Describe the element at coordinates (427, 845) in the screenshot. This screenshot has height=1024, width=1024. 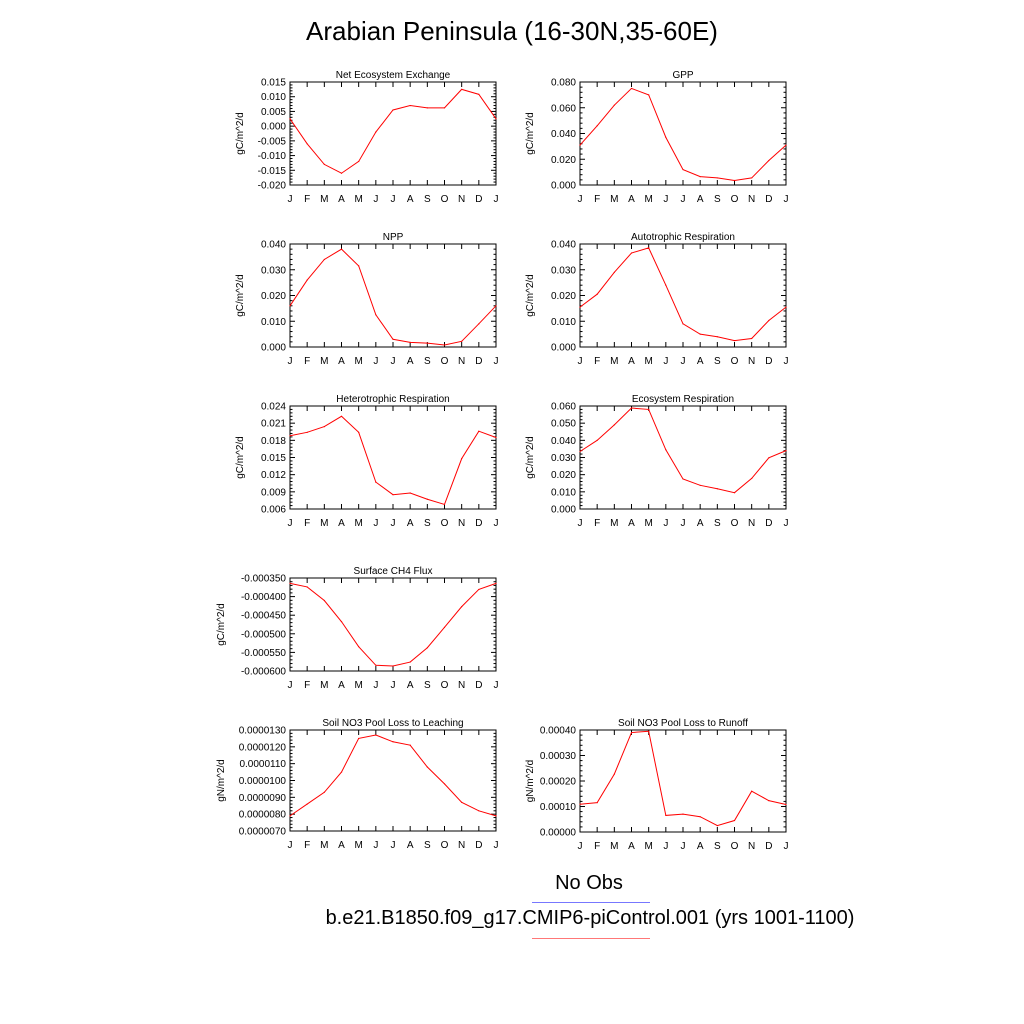
I see `soil-no3-pool-loss-to-leaching-xtick-label: S` at that location.